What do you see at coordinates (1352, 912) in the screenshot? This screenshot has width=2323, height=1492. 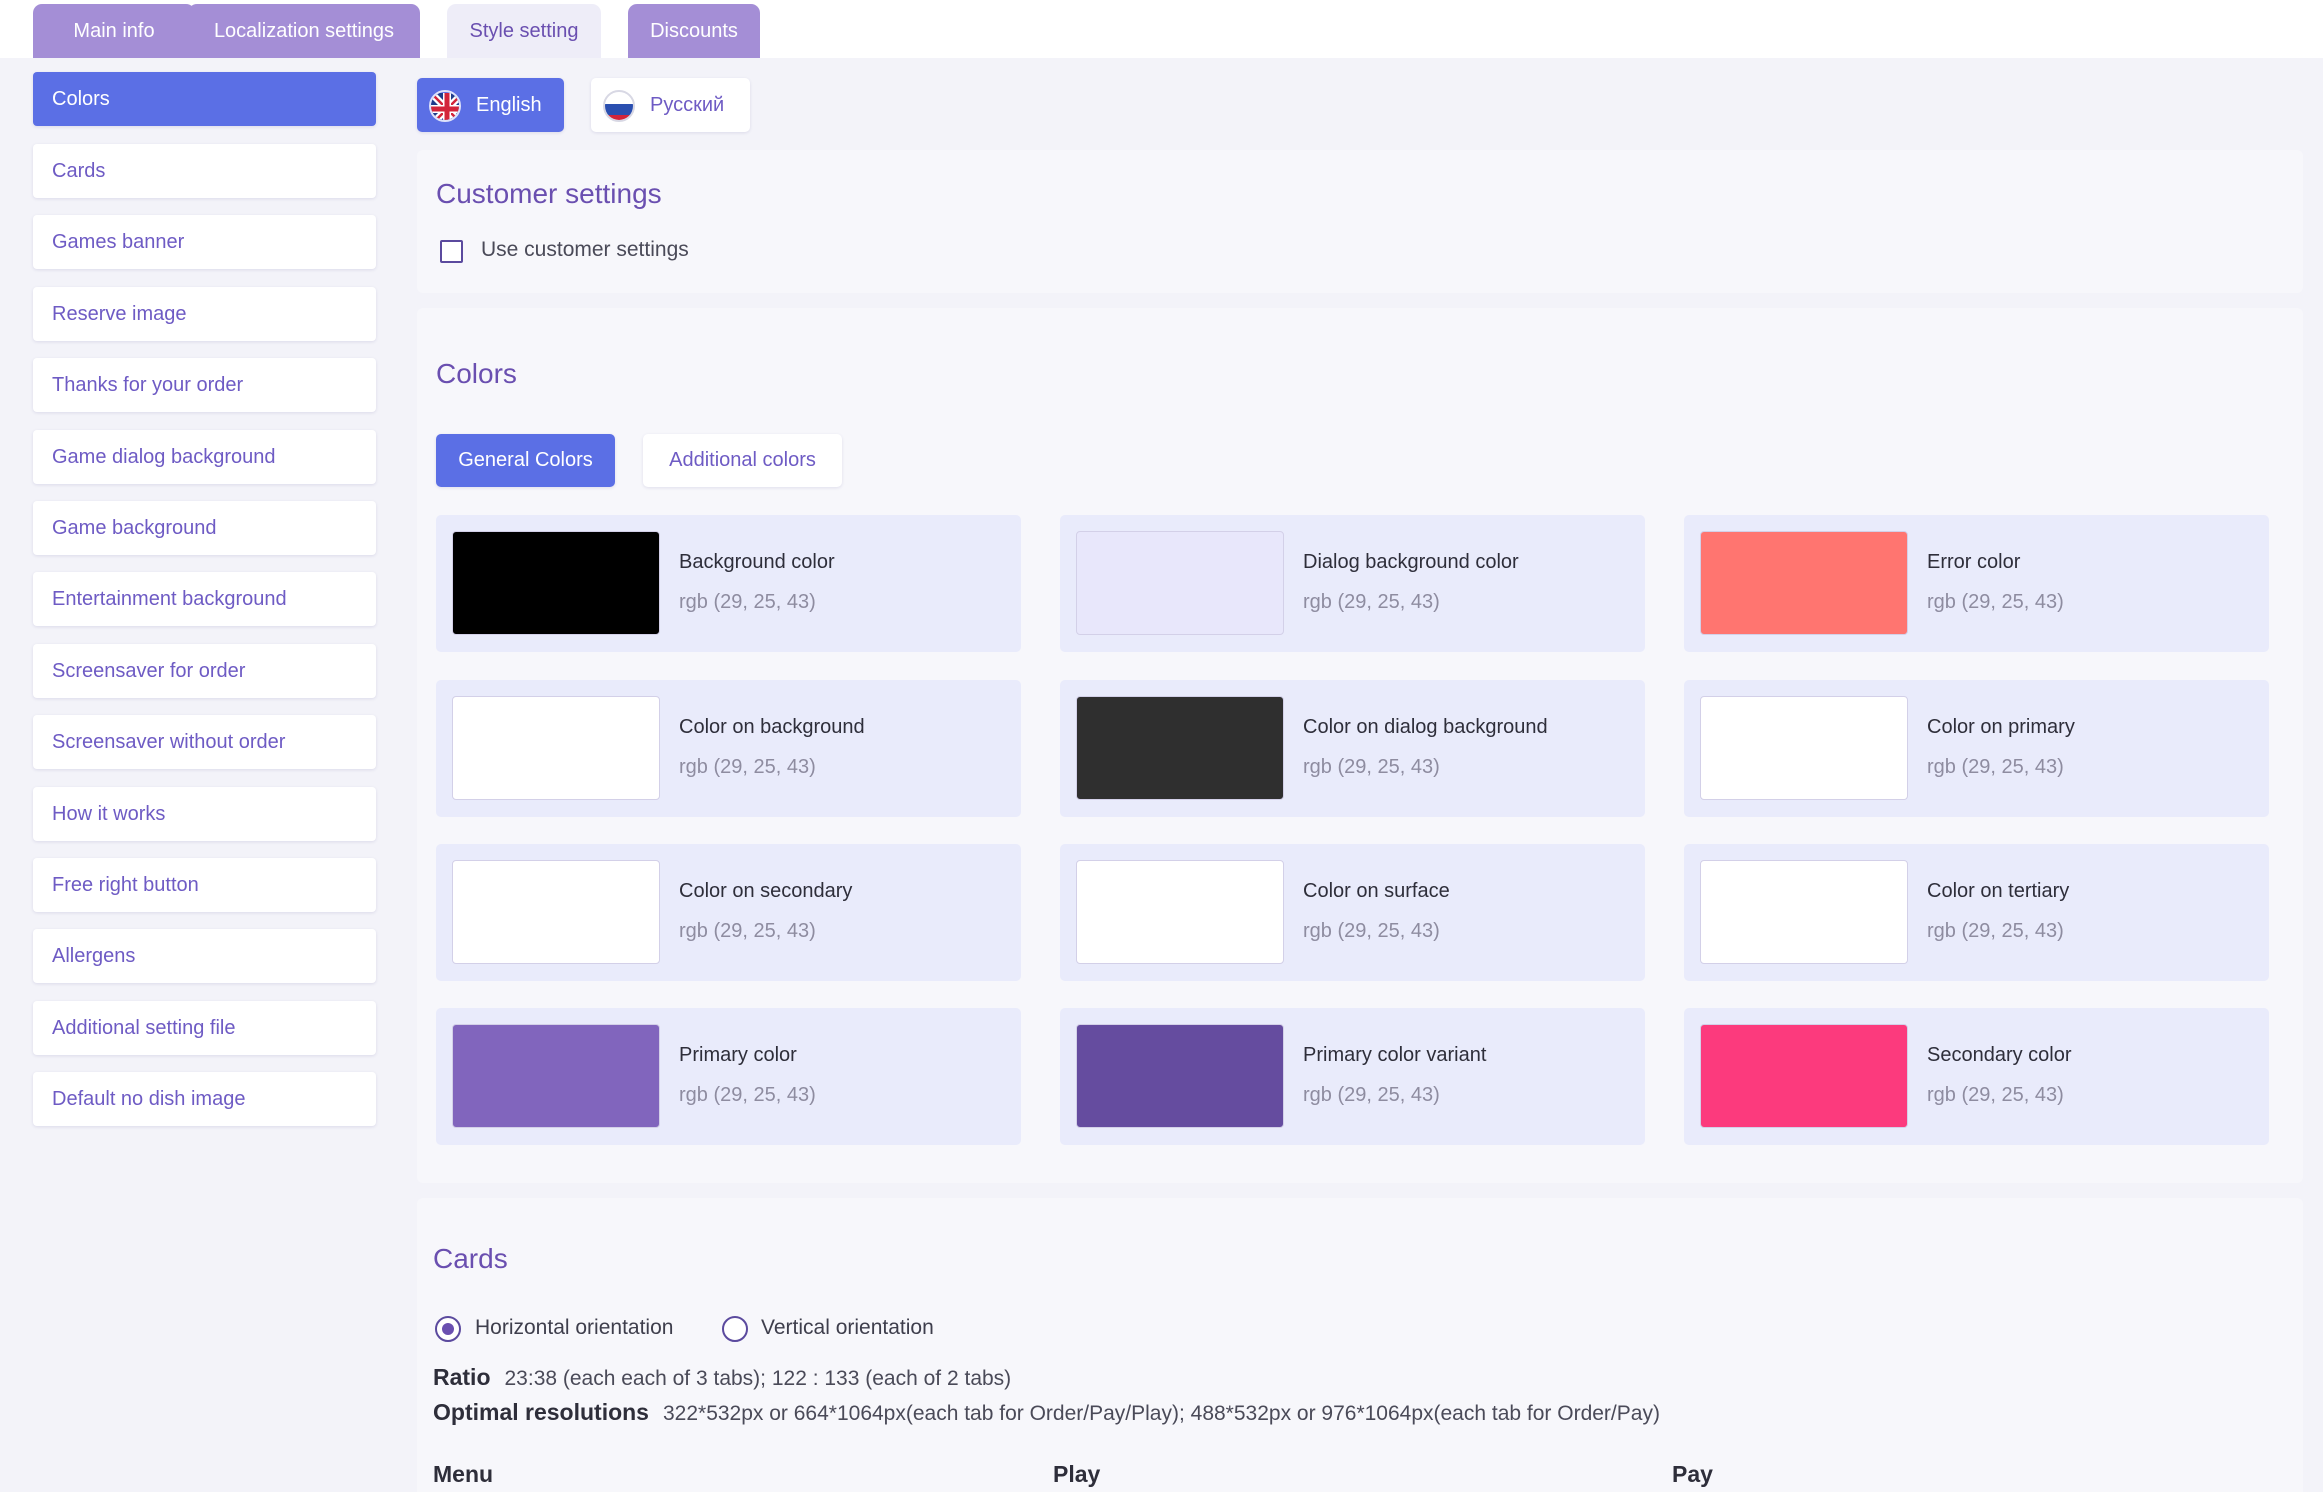 I see `color-card-color-on-surface: Color on surface rgb (29, 25, 43)` at bounding box center [1352, 912].